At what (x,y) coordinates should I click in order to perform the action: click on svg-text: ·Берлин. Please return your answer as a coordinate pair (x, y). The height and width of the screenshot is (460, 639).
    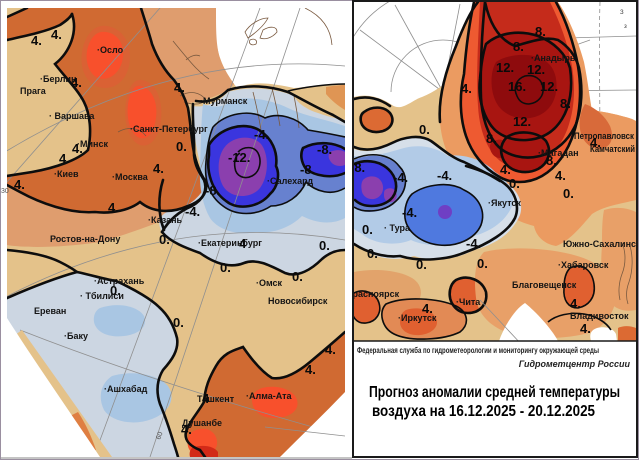
    Looking at the image, I should click on (58, 79).